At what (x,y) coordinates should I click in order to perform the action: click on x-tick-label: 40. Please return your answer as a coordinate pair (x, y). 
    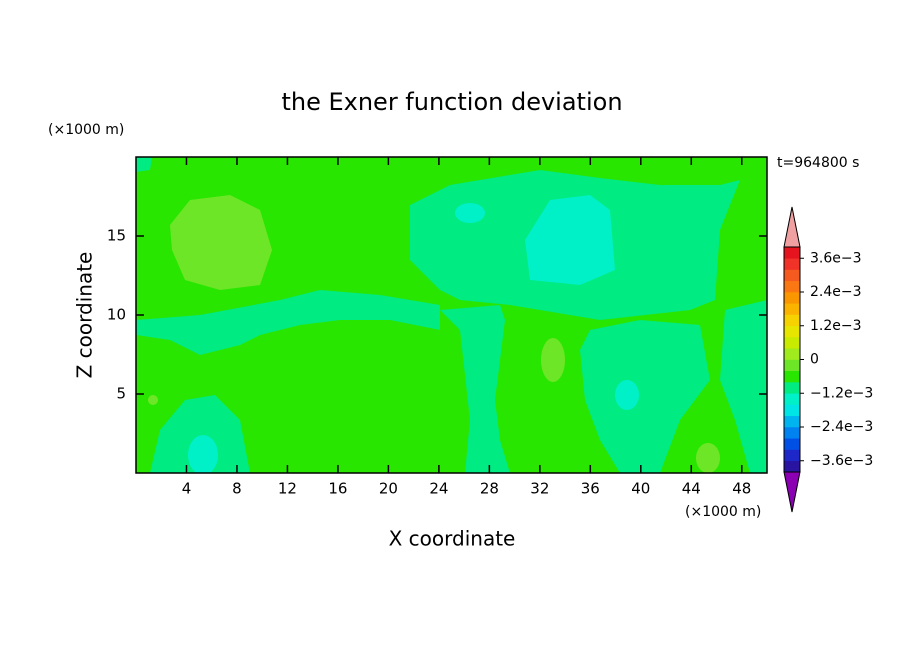
    Looking at the image, I should click on (640, 489).